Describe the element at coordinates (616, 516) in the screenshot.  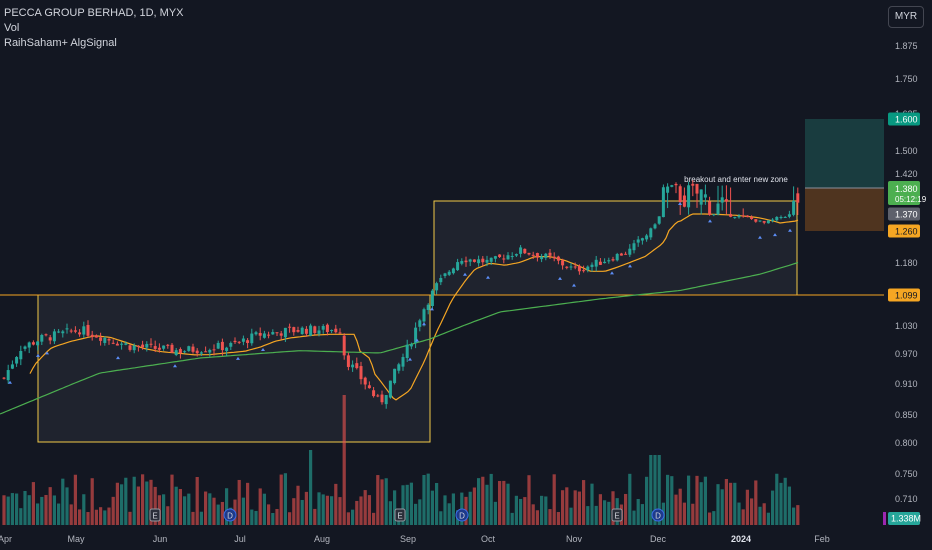
I see `event-marker-label: E` at that location.